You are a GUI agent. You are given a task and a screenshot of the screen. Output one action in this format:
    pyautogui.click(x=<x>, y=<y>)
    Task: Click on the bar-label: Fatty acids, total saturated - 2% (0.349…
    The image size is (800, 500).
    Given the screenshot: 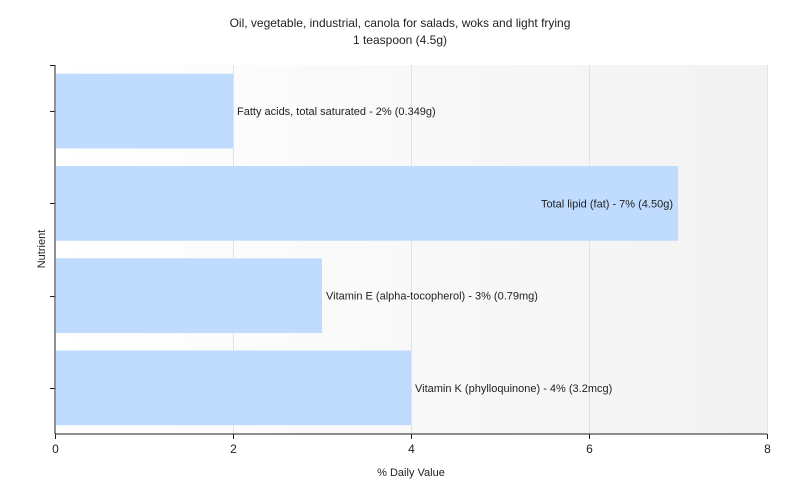 What is the action you would take?
    pyautogui.click(x=336, y=112)
    